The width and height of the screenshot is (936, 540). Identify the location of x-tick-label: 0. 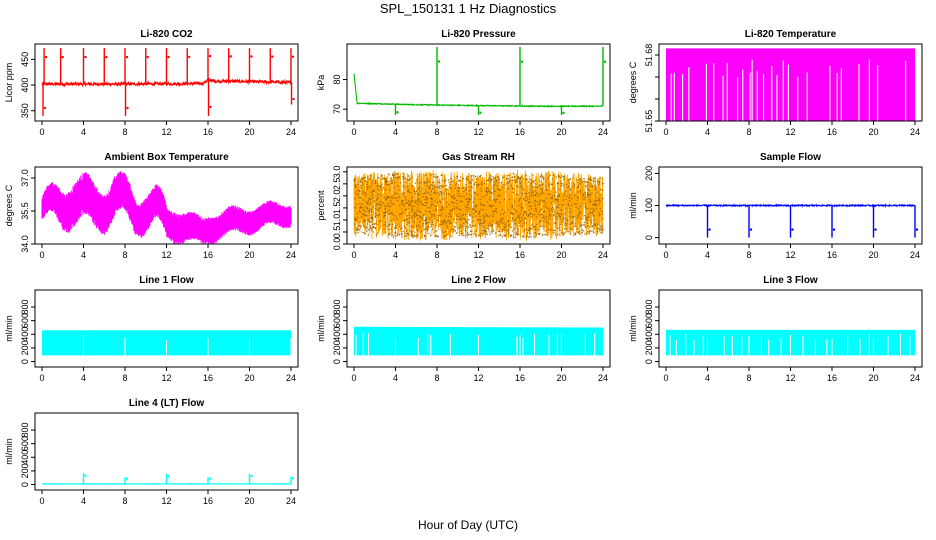
(41, 501).